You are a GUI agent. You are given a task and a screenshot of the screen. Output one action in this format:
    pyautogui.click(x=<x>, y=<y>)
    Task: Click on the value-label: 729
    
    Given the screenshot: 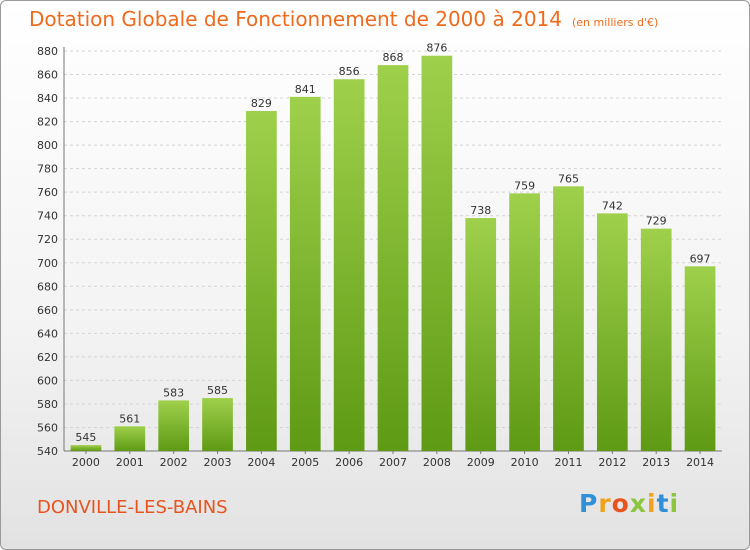 What is the action you would take?
    pyautogui.click(x=656, y=221)
    